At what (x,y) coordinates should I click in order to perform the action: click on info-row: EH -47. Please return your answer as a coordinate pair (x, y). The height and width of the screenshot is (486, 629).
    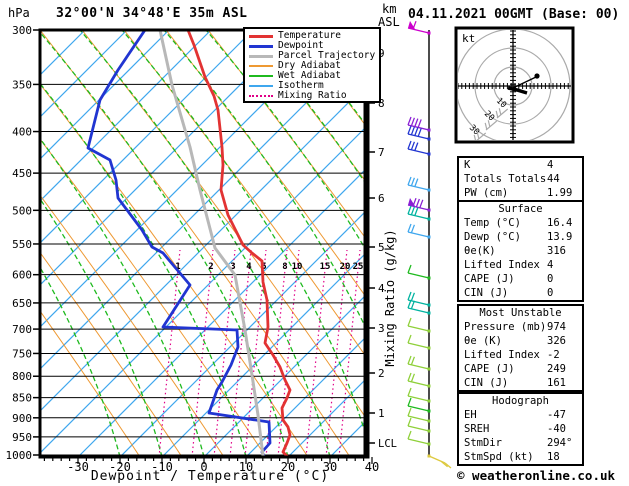
    Looking at the image, I should click on (520, 415).